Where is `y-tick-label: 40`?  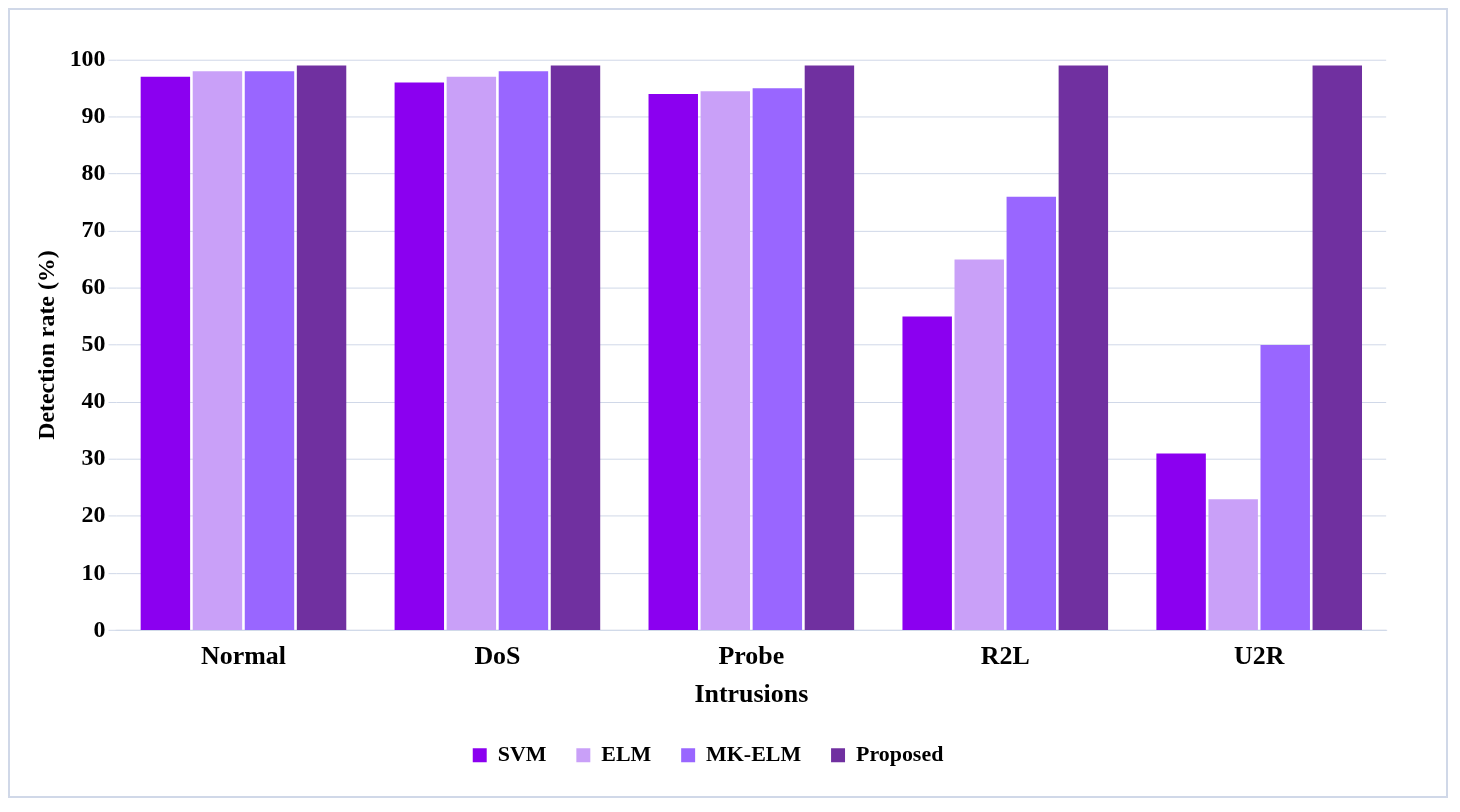 y-tick-label: 40 is located at coordinates (93, 400).